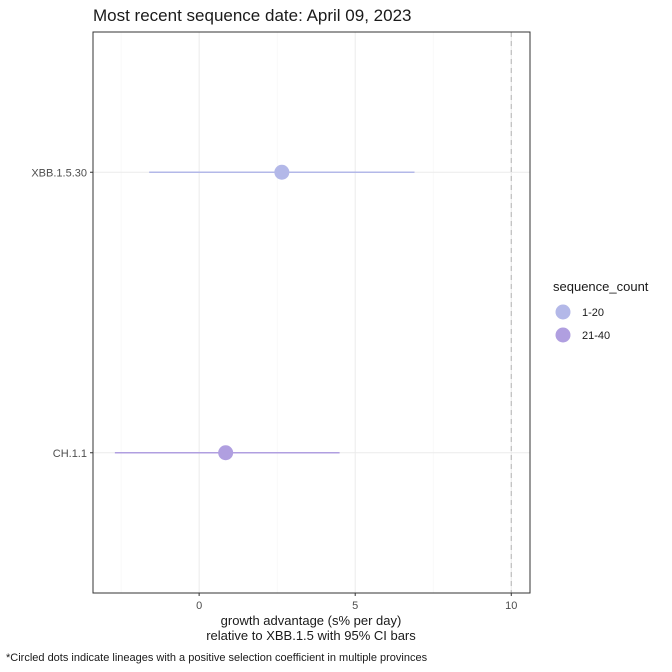  What do you see at coordinates (59, 173) in the screenshot?
I see `y-tick-label: XBB.1.5.30` at bounding box center [59, 173].